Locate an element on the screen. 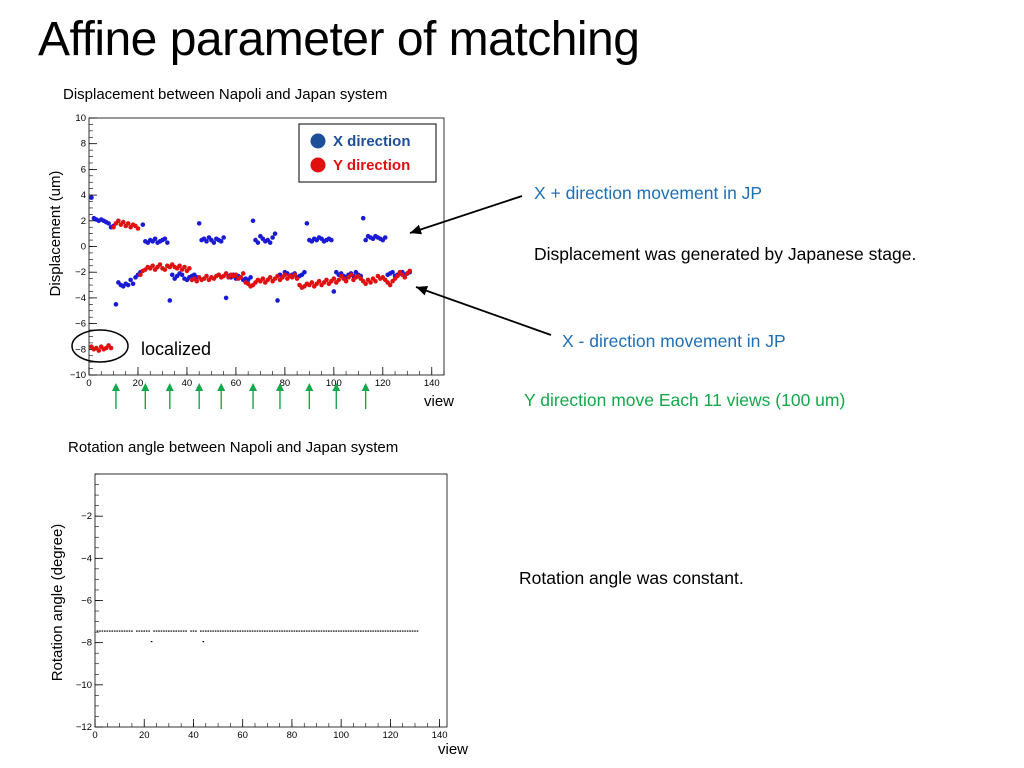  legend-entry: X direction is located at coordinates (372, 141).